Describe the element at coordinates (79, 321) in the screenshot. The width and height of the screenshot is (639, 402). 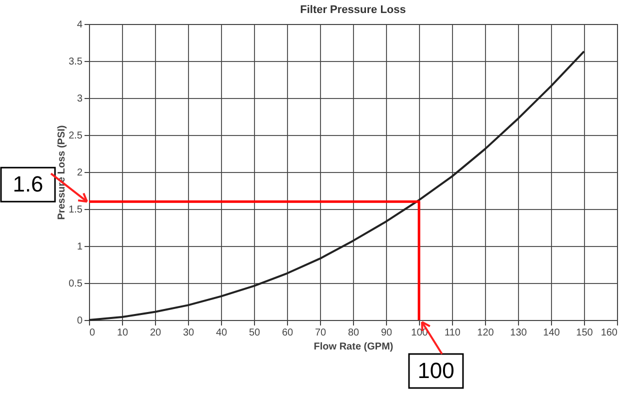
I see `y-tick-label: 0` at that location.